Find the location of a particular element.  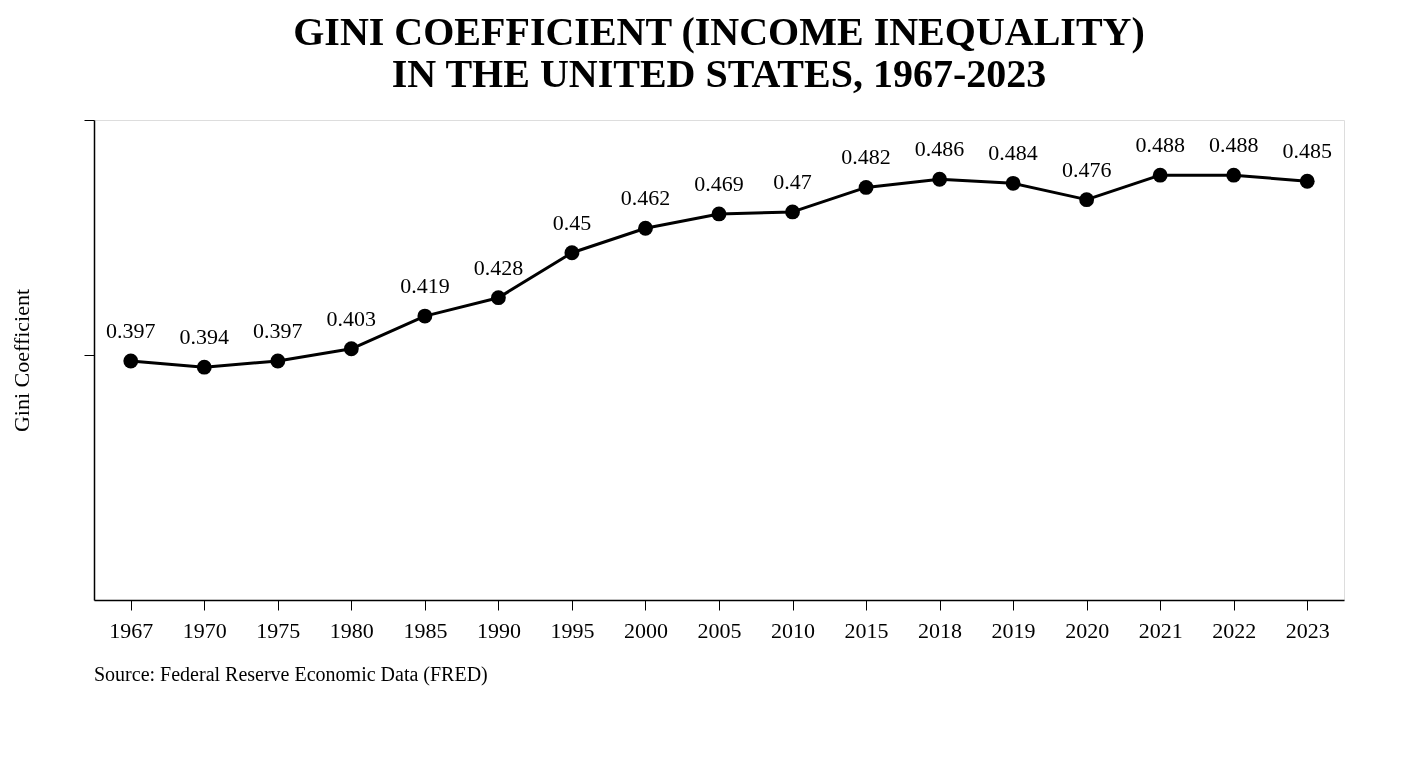

data-label: 0.428 is located at coordinates (498, 267).